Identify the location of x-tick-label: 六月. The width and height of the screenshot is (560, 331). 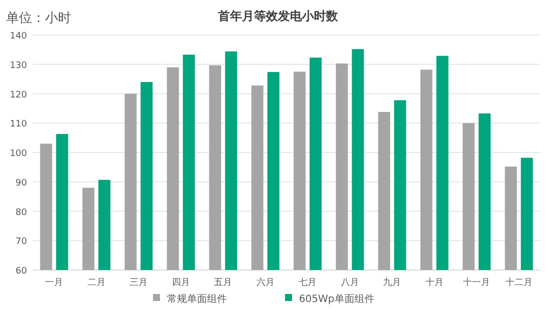
(265, 282).